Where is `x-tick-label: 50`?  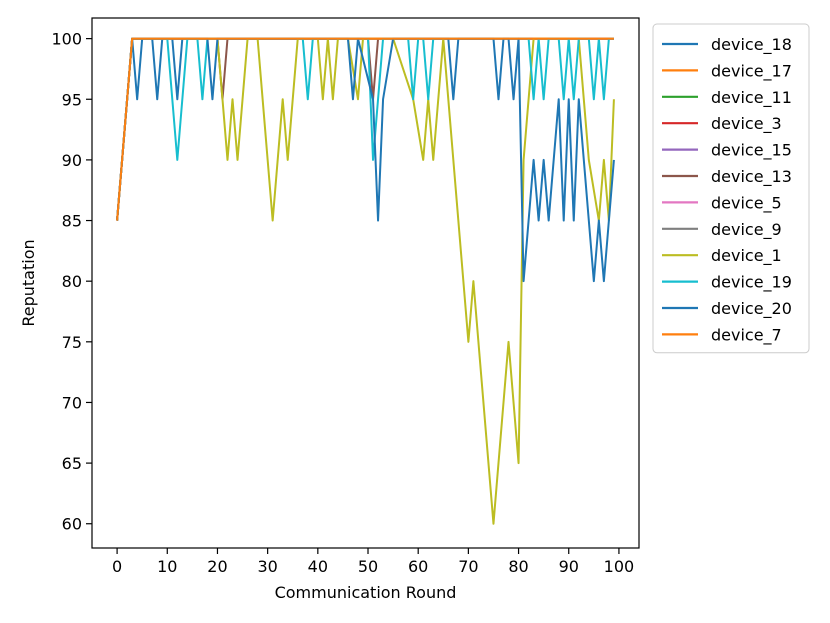 x-tick-label: 50 is located at coordinates (368, 566).